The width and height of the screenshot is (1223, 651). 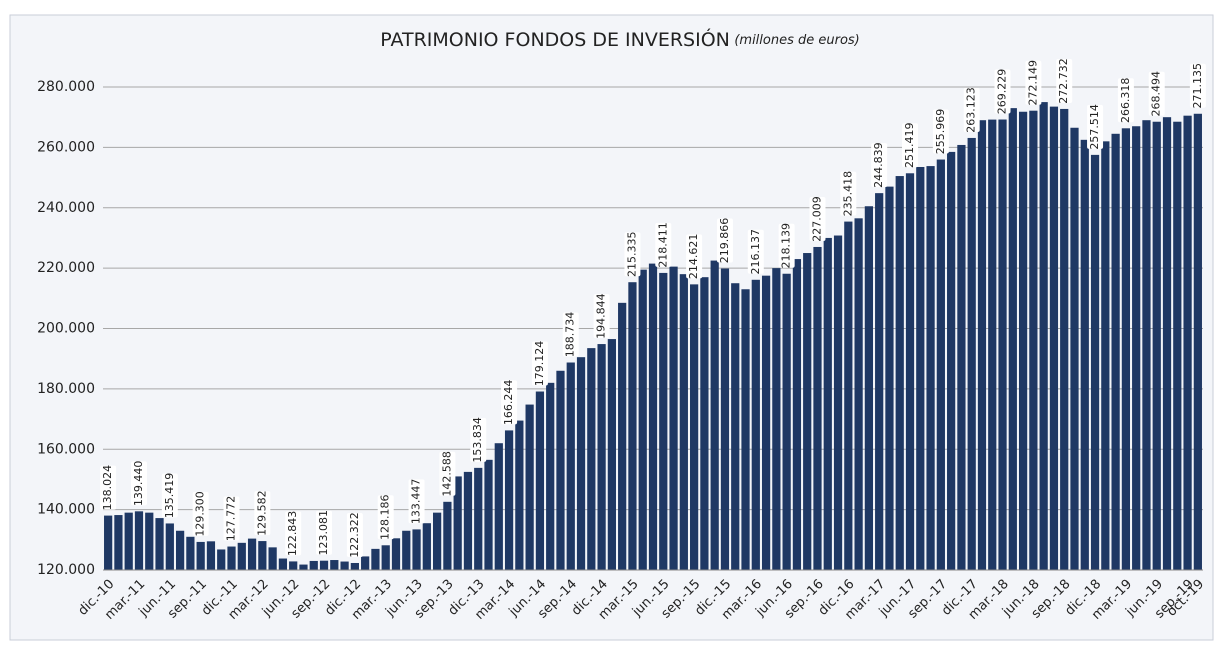 I want to click on y-tick-label: 140.000, so click(x=66, y=510).